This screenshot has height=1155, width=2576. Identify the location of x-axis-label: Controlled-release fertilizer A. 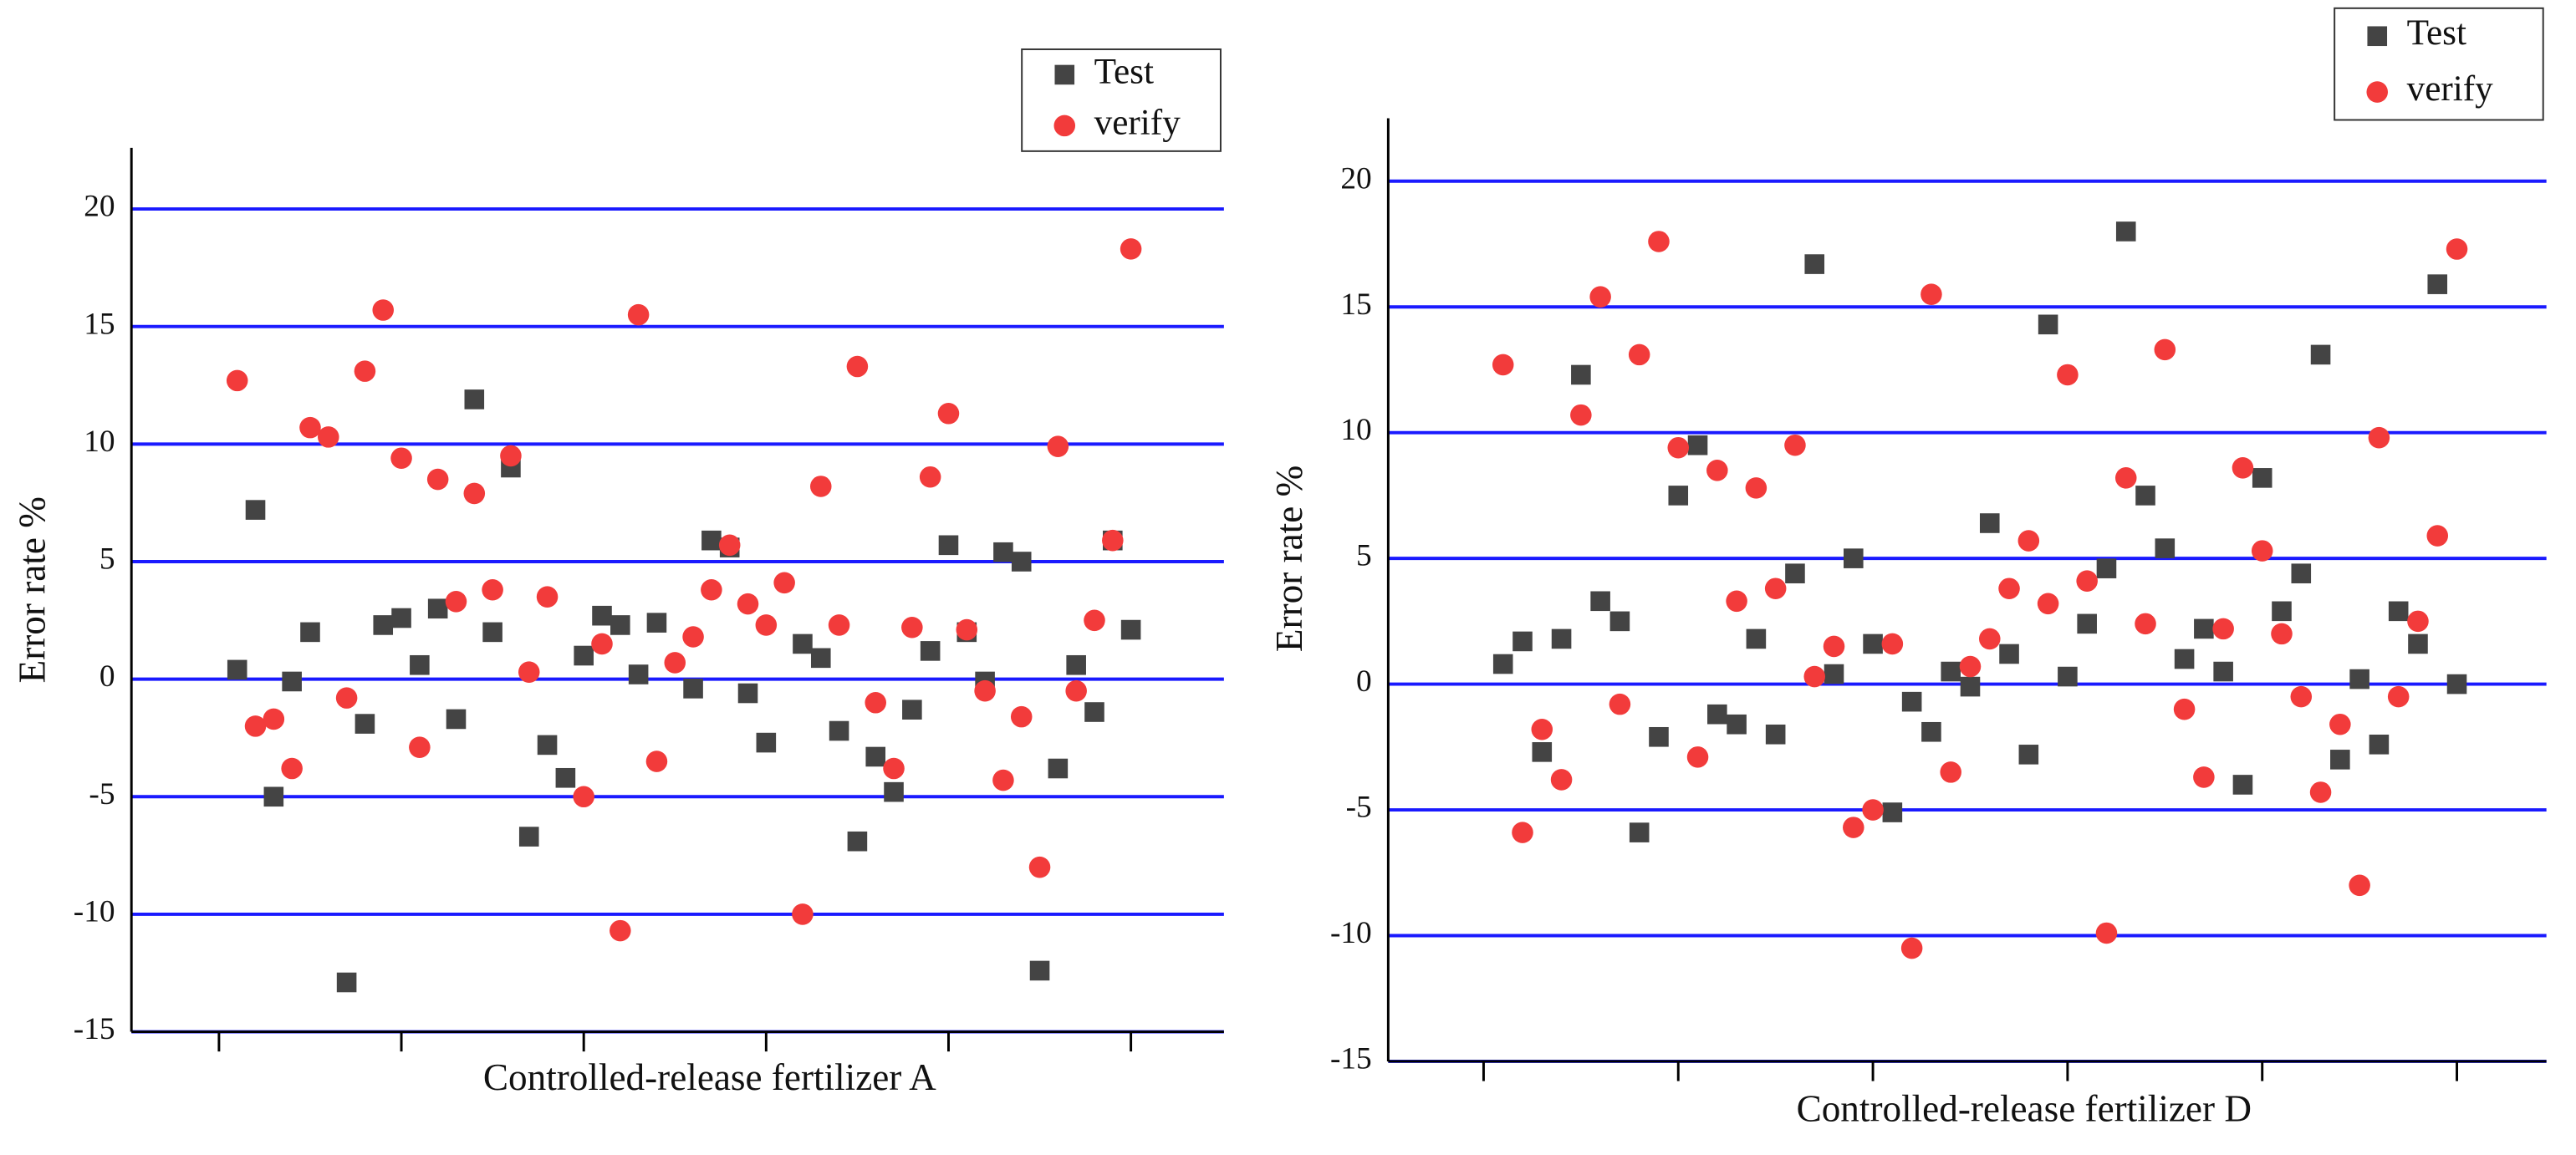
(709, 1077).